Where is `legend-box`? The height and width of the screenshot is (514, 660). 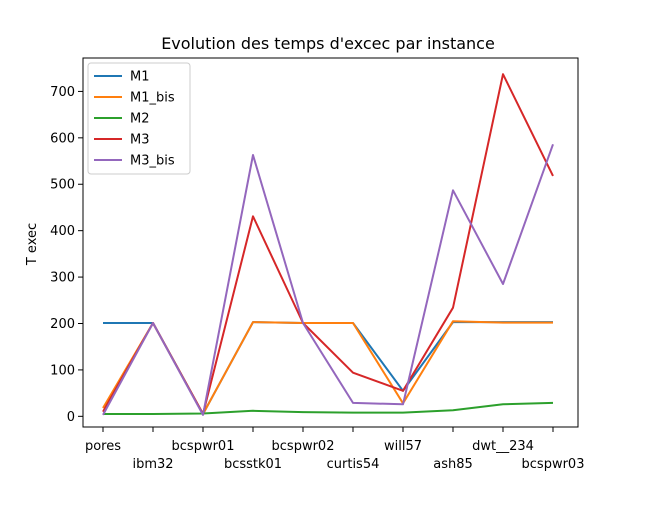
legend-box is located at coordinates (139, 118).